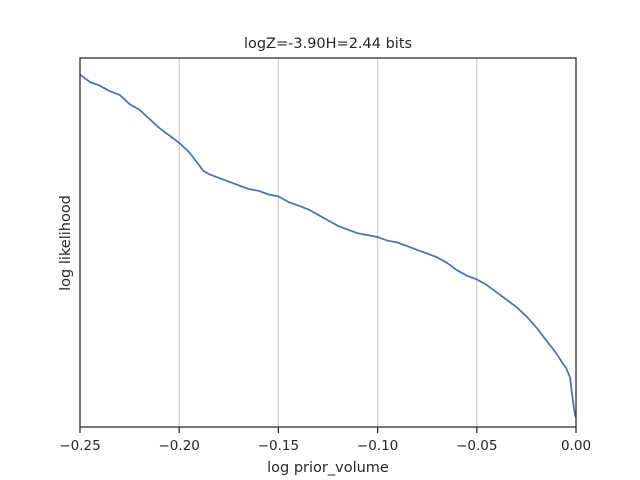  I want to click on chart-title: logZ=-3.90H=2.44 bits, so click(328, 44).